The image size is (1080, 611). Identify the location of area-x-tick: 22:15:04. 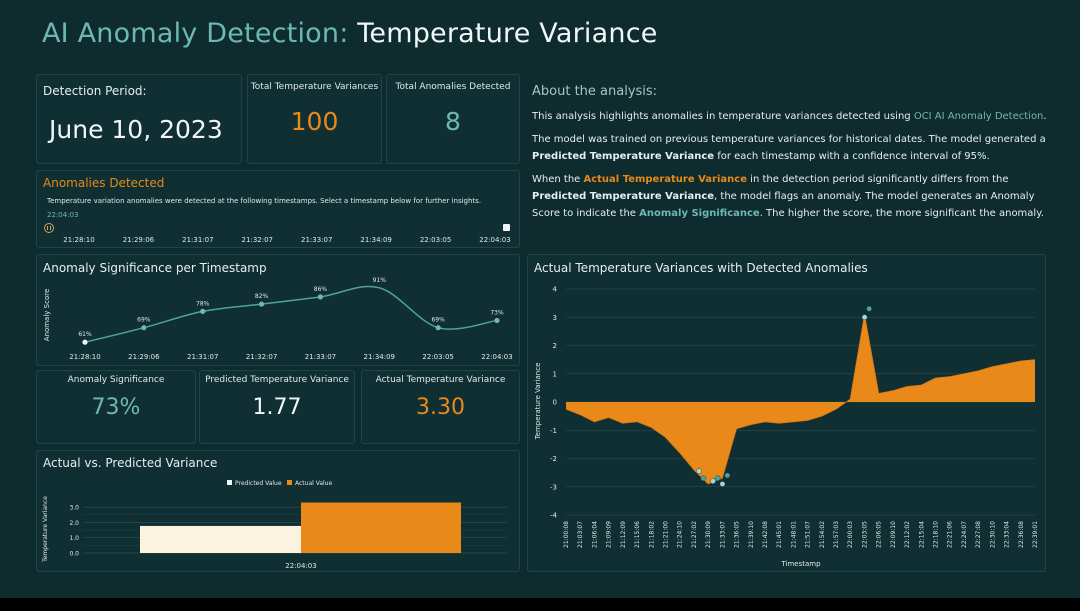
(921, 534).